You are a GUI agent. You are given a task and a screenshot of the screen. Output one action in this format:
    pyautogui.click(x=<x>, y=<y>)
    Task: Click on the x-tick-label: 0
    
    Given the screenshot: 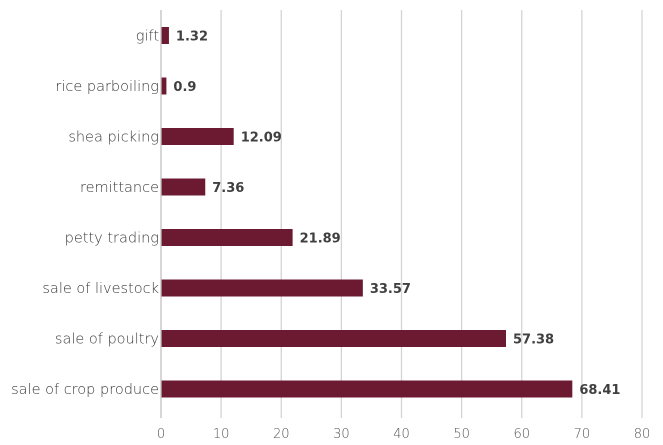 What is the action you would take?
    pyautogui.click(x=161, y=434)
    